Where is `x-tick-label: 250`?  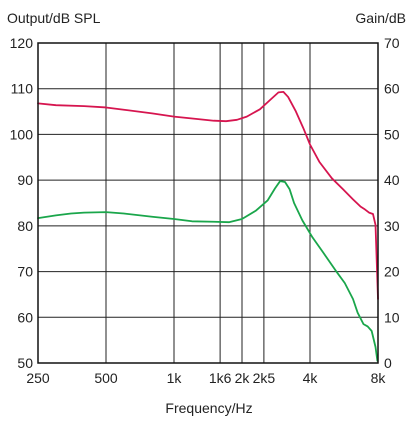
x-tick-label: 250 is located at coordinates (38, 378).